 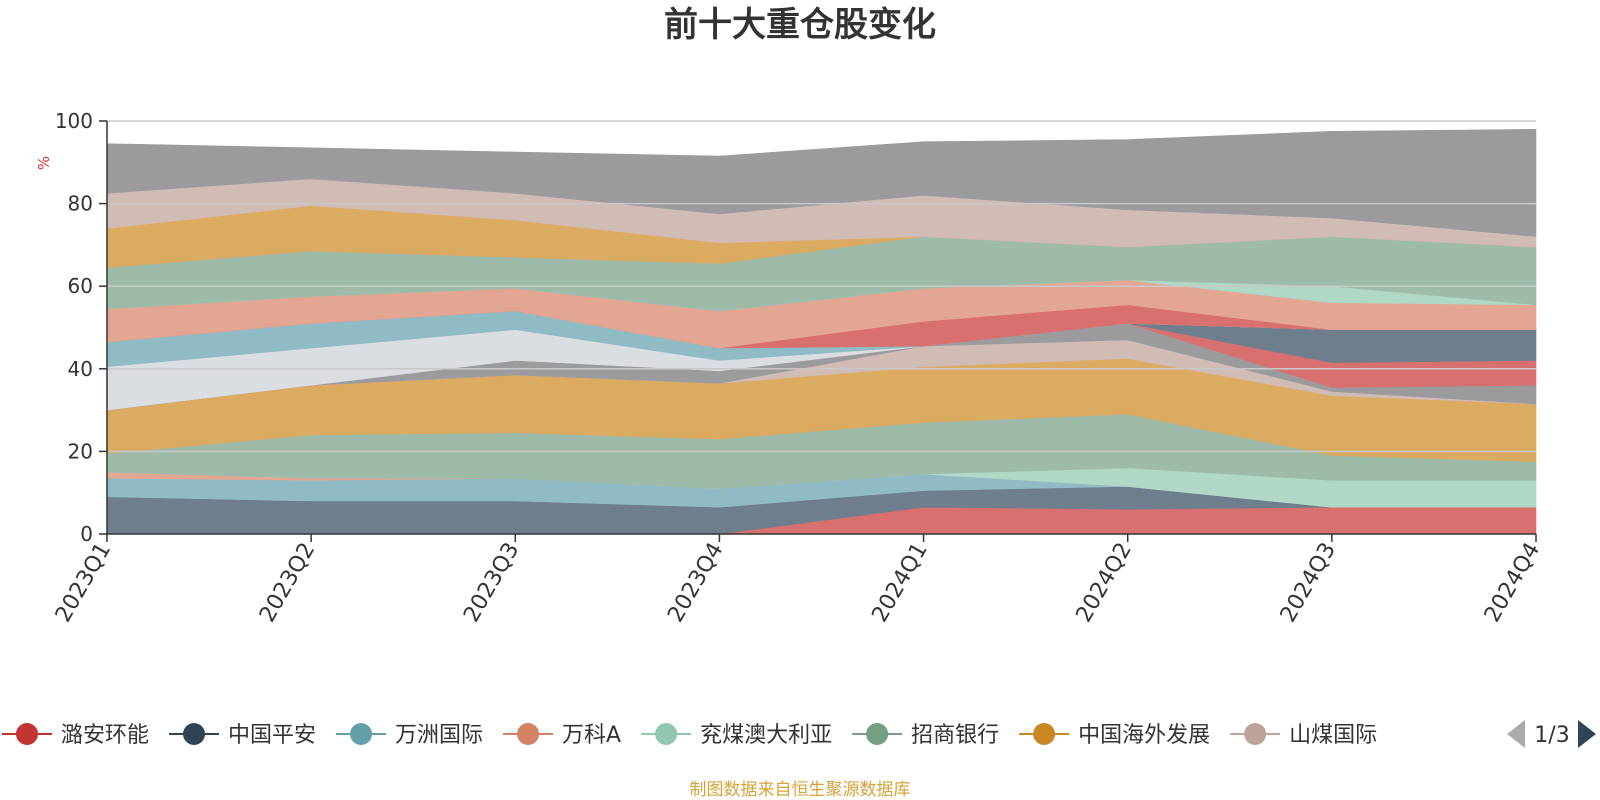 I want to click on legend-label: 中国平安, so click(x=272, y=735).